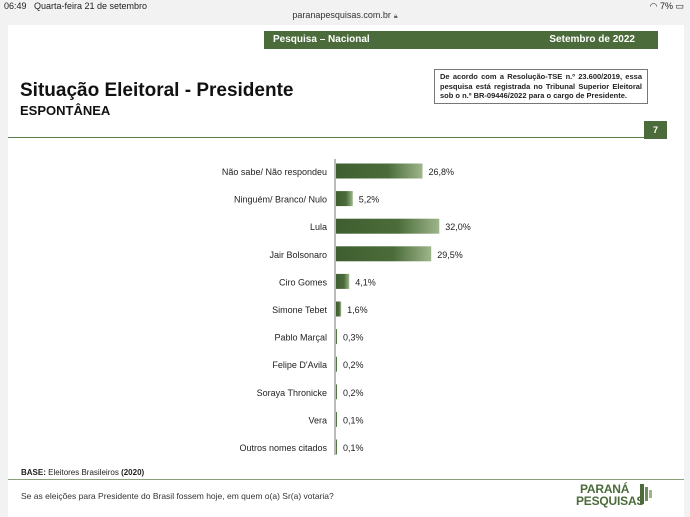 The width and height of the screenshot is (690, 517). I want to click on battery-level: 7%, so click(666, 6).